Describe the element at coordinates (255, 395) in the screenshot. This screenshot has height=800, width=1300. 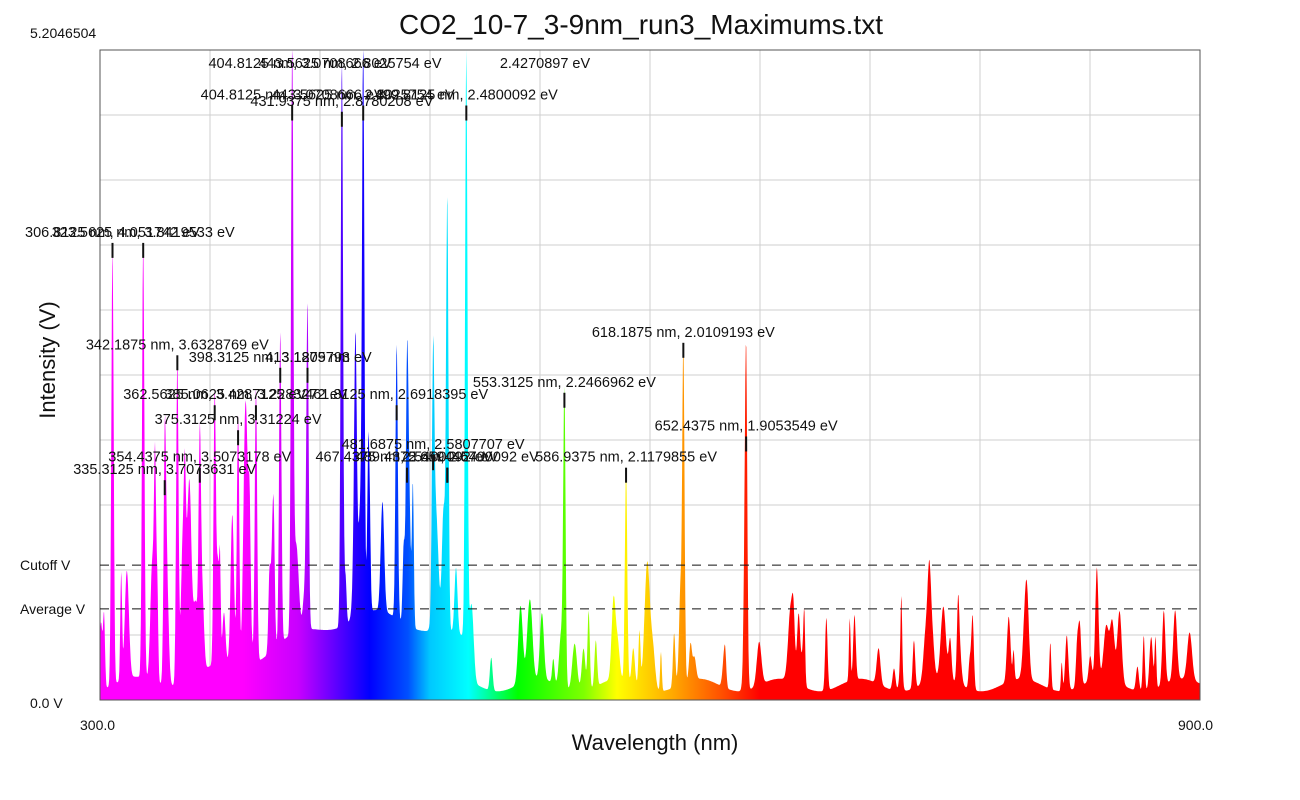
I see `peak-label: 385.0625 nm, 3.2283272 eV` at that location.